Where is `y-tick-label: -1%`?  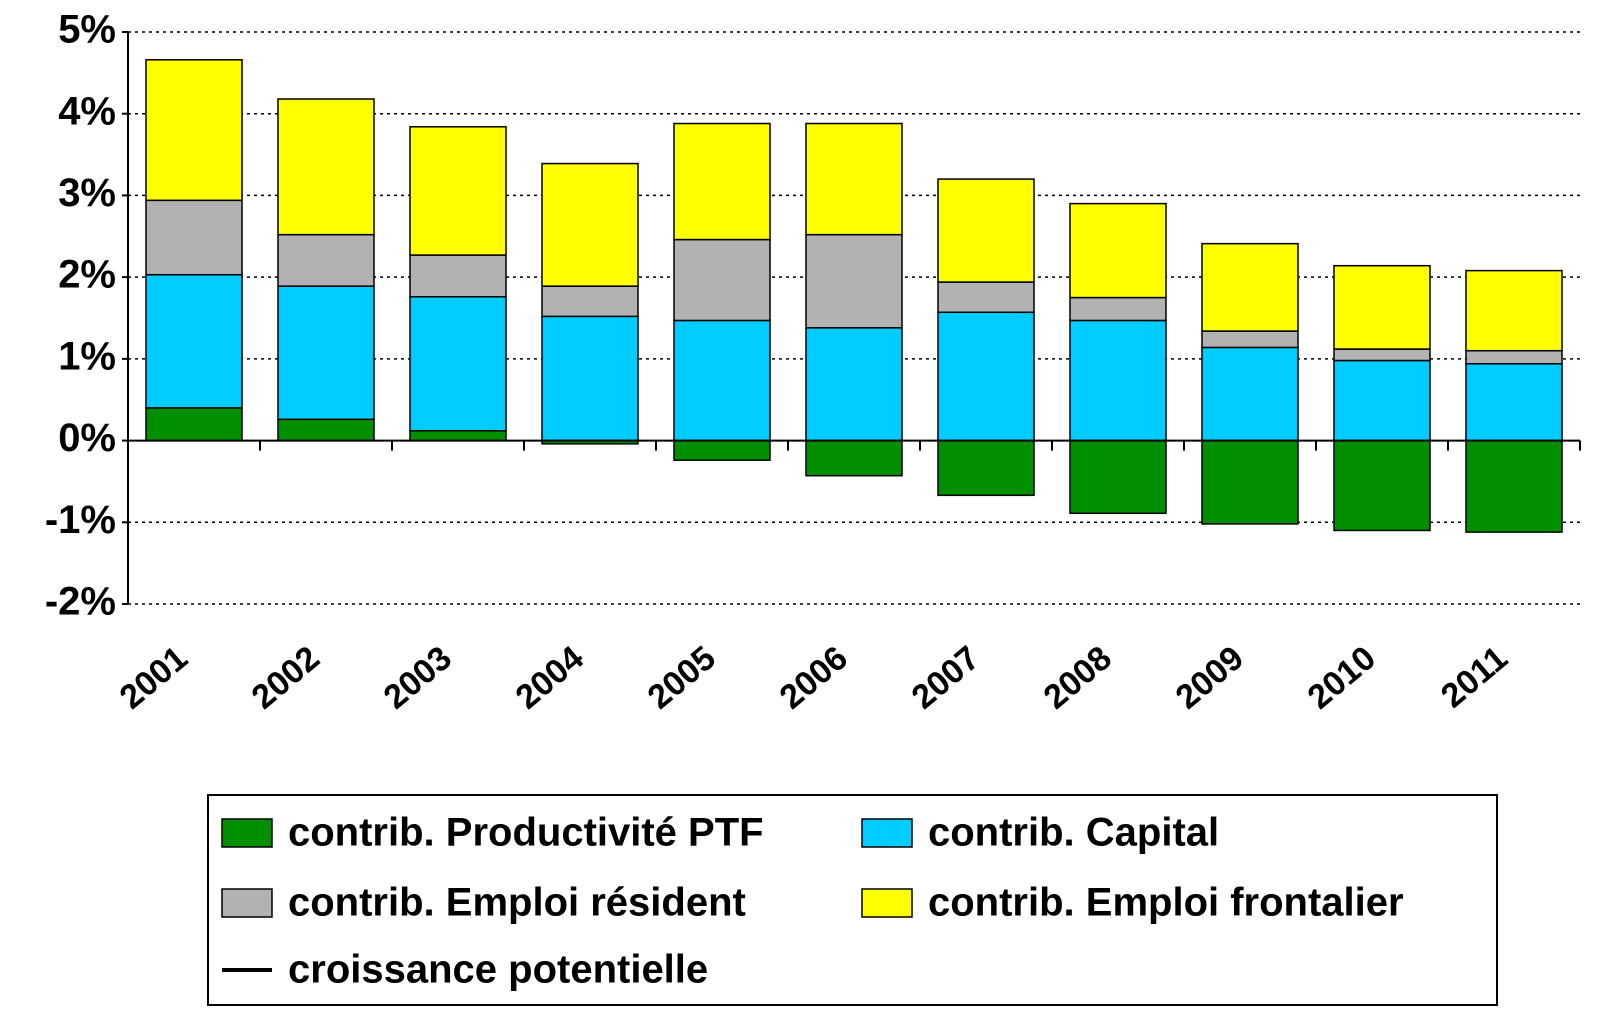 y-tick-label: -1% is located at coordinates (80, 520).